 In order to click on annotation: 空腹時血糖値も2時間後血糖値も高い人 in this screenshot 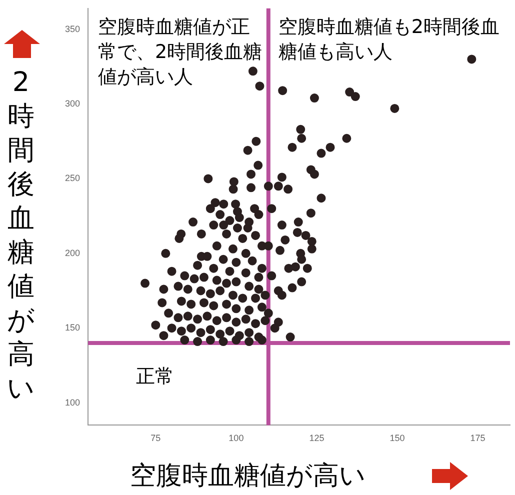, I will do `click(389, 39)`.